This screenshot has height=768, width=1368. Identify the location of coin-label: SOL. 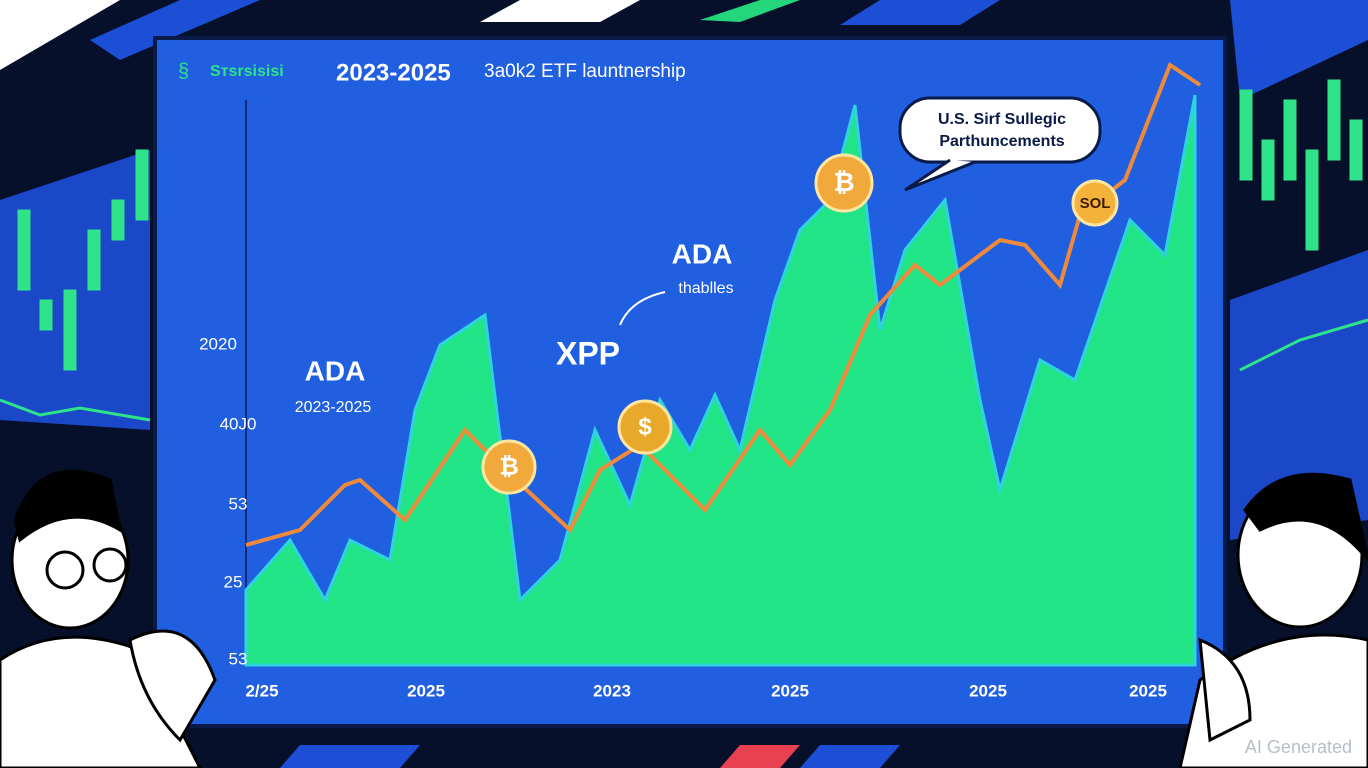
(1095, 203).